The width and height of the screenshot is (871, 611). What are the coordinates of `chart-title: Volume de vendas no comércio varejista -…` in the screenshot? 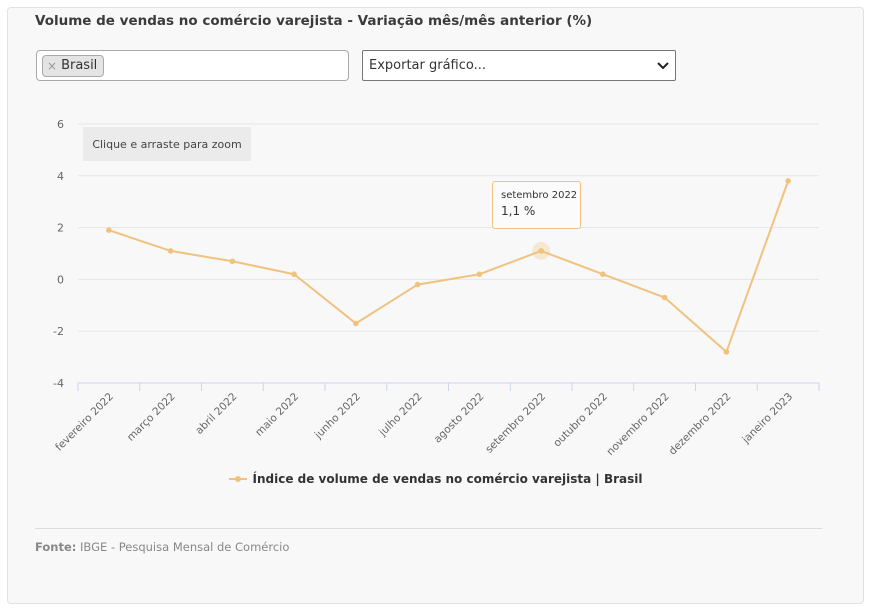 It's located at (314, 21).